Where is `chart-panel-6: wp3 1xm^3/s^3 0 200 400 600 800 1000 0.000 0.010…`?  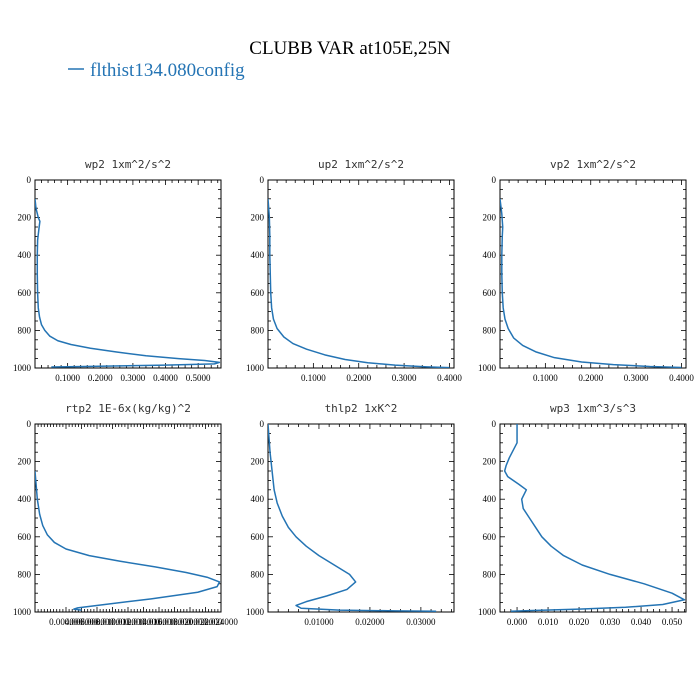 chart-panel-6: wp3 1xm^3/s^3 0 200 400 600 800 1000 0.000 0.010… is located at coordinates (582, 514).